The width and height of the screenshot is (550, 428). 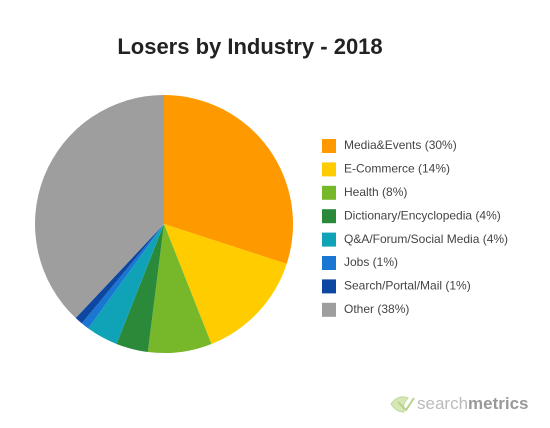 I want to click on watermark: searchmetrics, so click(x=473, y=403).